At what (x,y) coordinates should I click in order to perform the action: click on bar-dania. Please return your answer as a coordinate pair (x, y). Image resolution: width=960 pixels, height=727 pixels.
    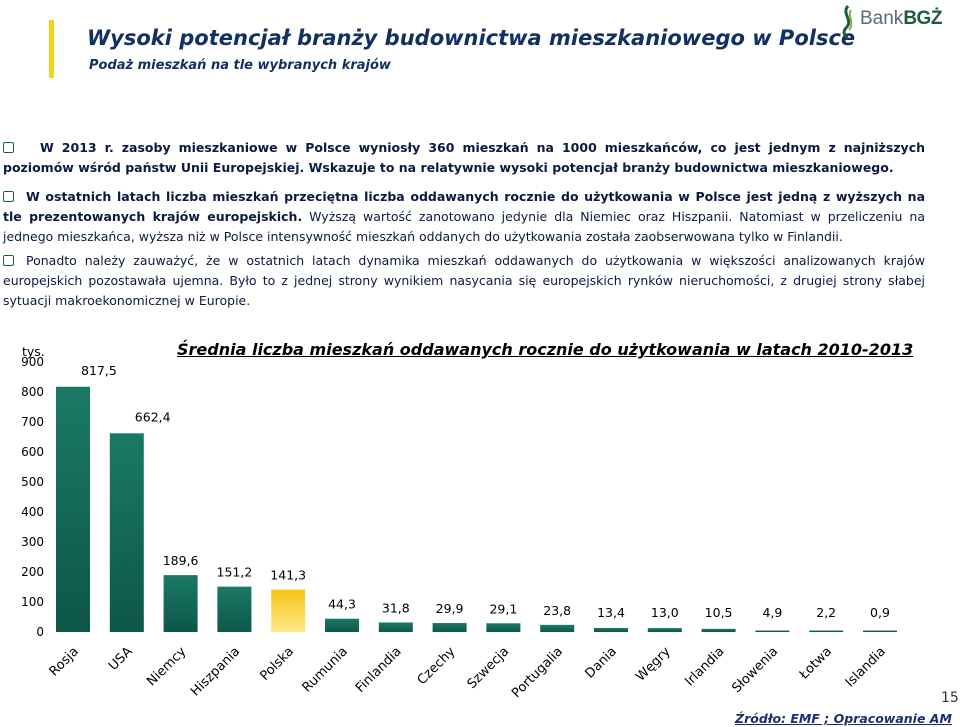
    Looking at the image, I should click on (611, 629).